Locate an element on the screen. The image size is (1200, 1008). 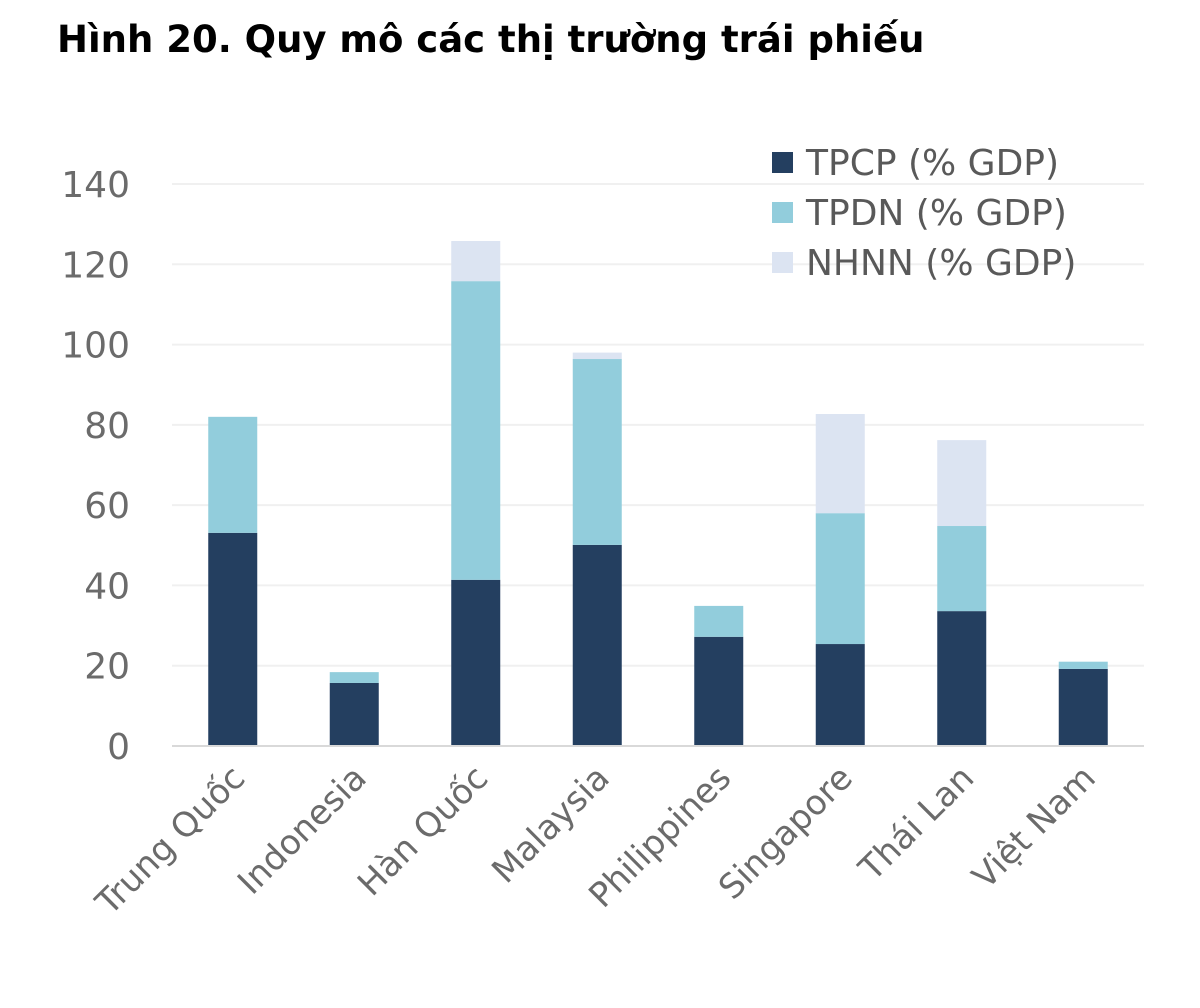
legend-label: NHNN (% GDP) is located at coordinates (941, 263).